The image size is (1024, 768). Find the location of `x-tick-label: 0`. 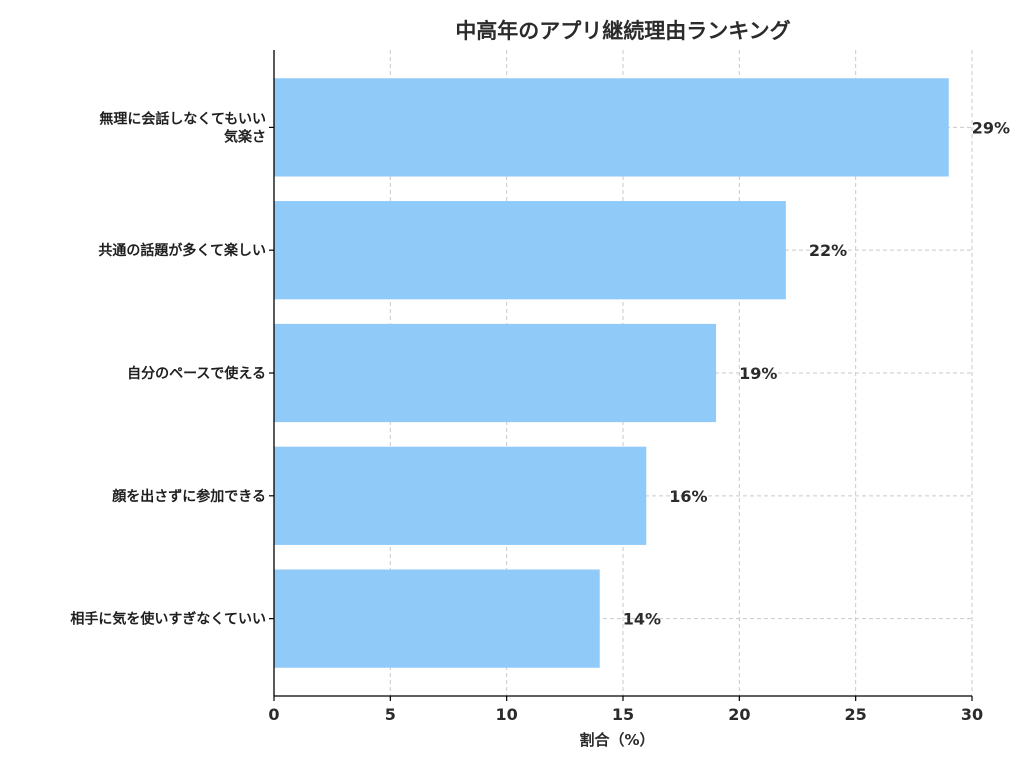

x-tick-label: 0 is located at coordinates (273, 714).